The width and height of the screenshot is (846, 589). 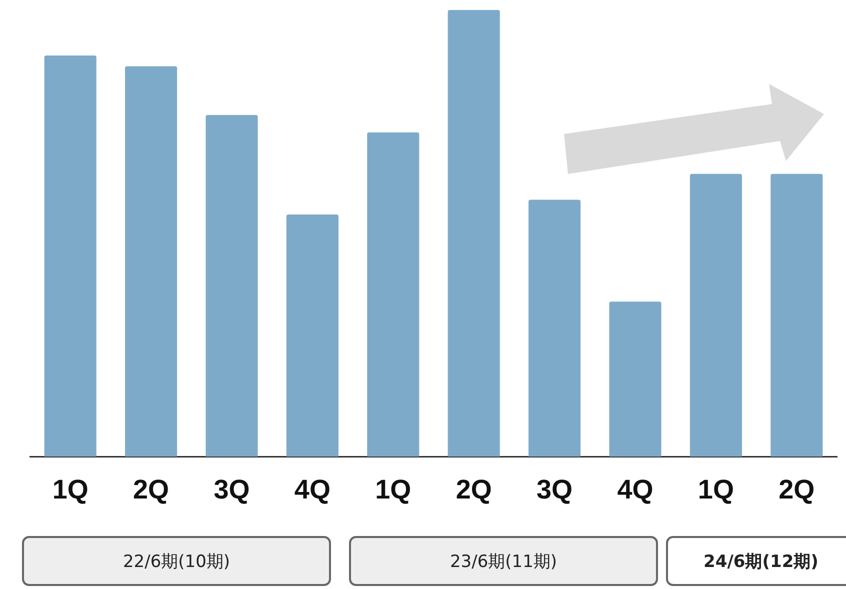 I want to click on text: 24/6期(12期), so click(x=756, y=561).